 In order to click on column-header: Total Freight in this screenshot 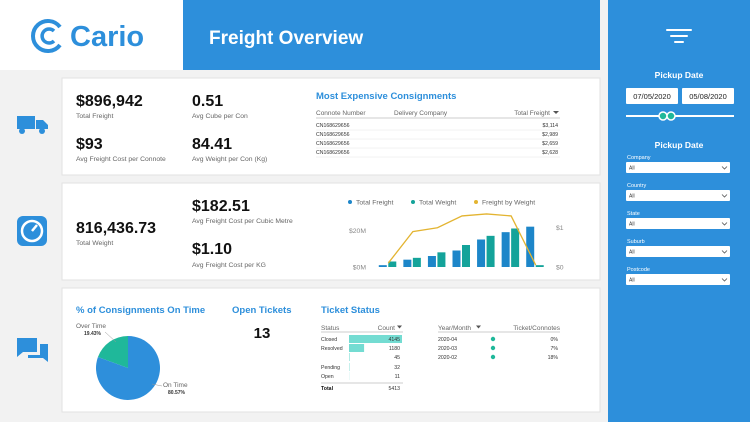, I will do `click(532, 113)`.